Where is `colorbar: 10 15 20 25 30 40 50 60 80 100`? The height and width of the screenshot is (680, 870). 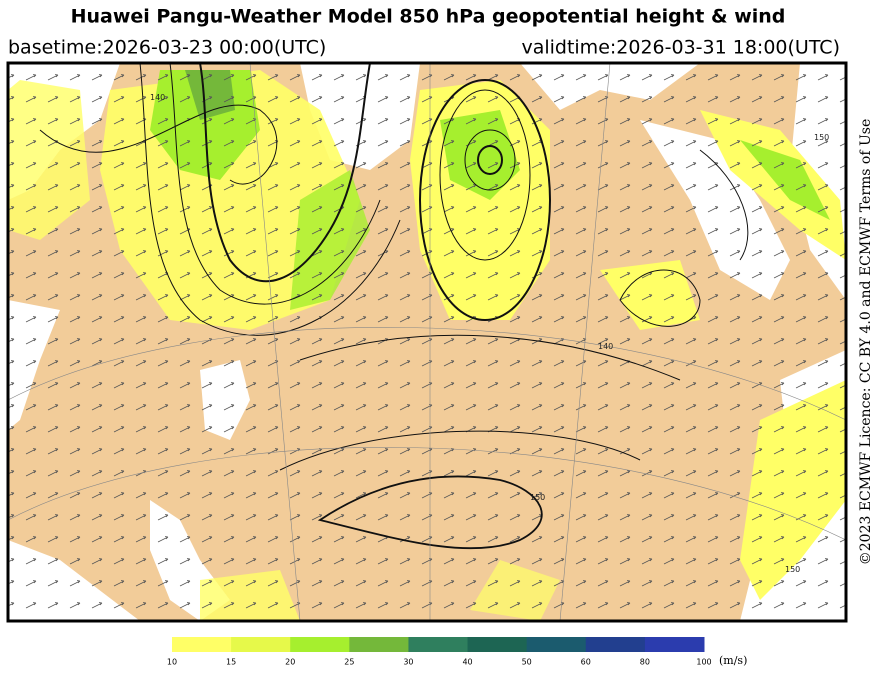 colorbar: 10 15 20 25 30 40 50 60 80 100 is located at coordinates (439, 652).